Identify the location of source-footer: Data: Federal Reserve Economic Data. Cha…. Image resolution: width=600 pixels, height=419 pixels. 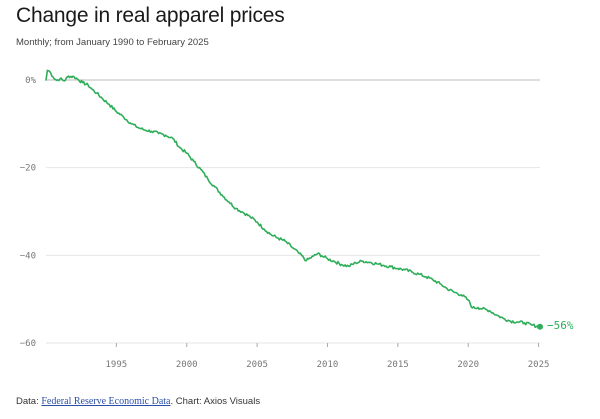
(138, 401).